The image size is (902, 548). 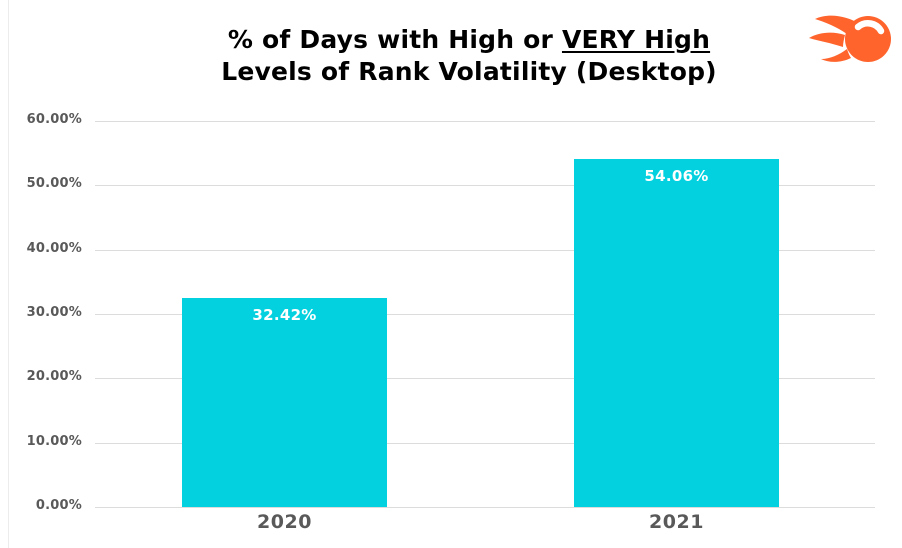 I want to click on gridline-row-30: 30.00%, so click(x=451, y=312).